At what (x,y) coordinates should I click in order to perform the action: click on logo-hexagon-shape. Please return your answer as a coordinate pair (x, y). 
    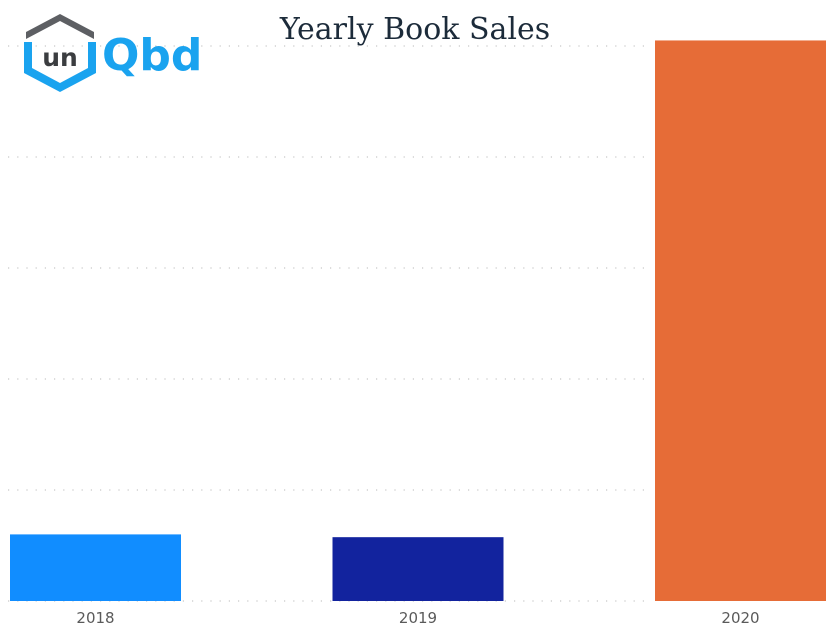
    Looking at the image, I should click on (60, 67).